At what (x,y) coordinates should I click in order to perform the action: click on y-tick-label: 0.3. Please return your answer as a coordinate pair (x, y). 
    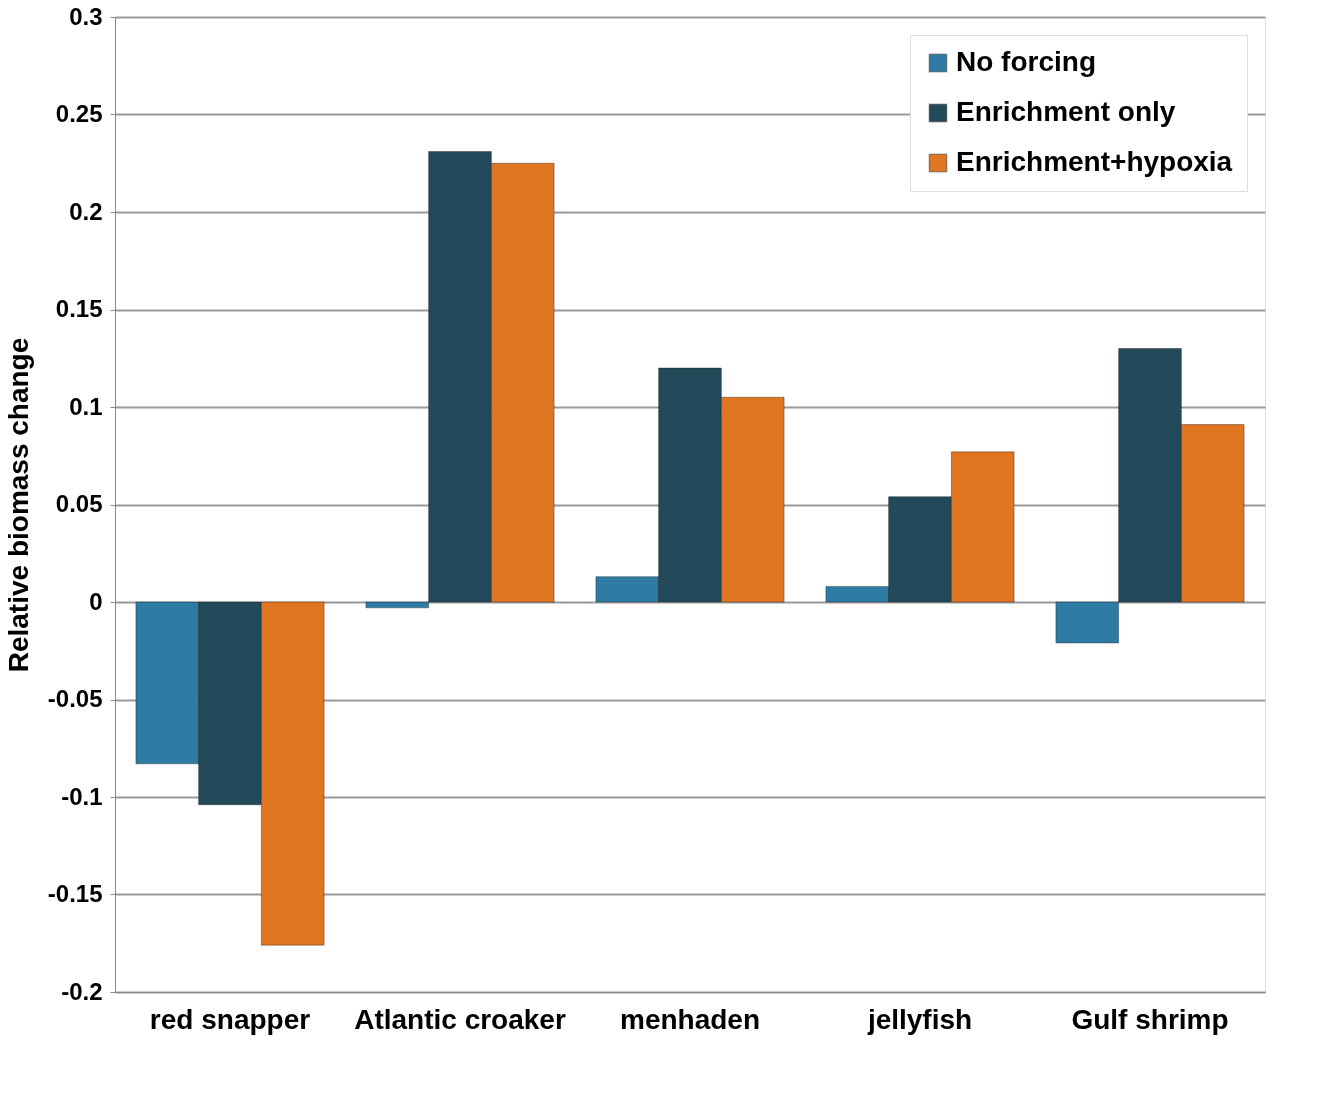
    Looking at the image, I should click on (86, 16).